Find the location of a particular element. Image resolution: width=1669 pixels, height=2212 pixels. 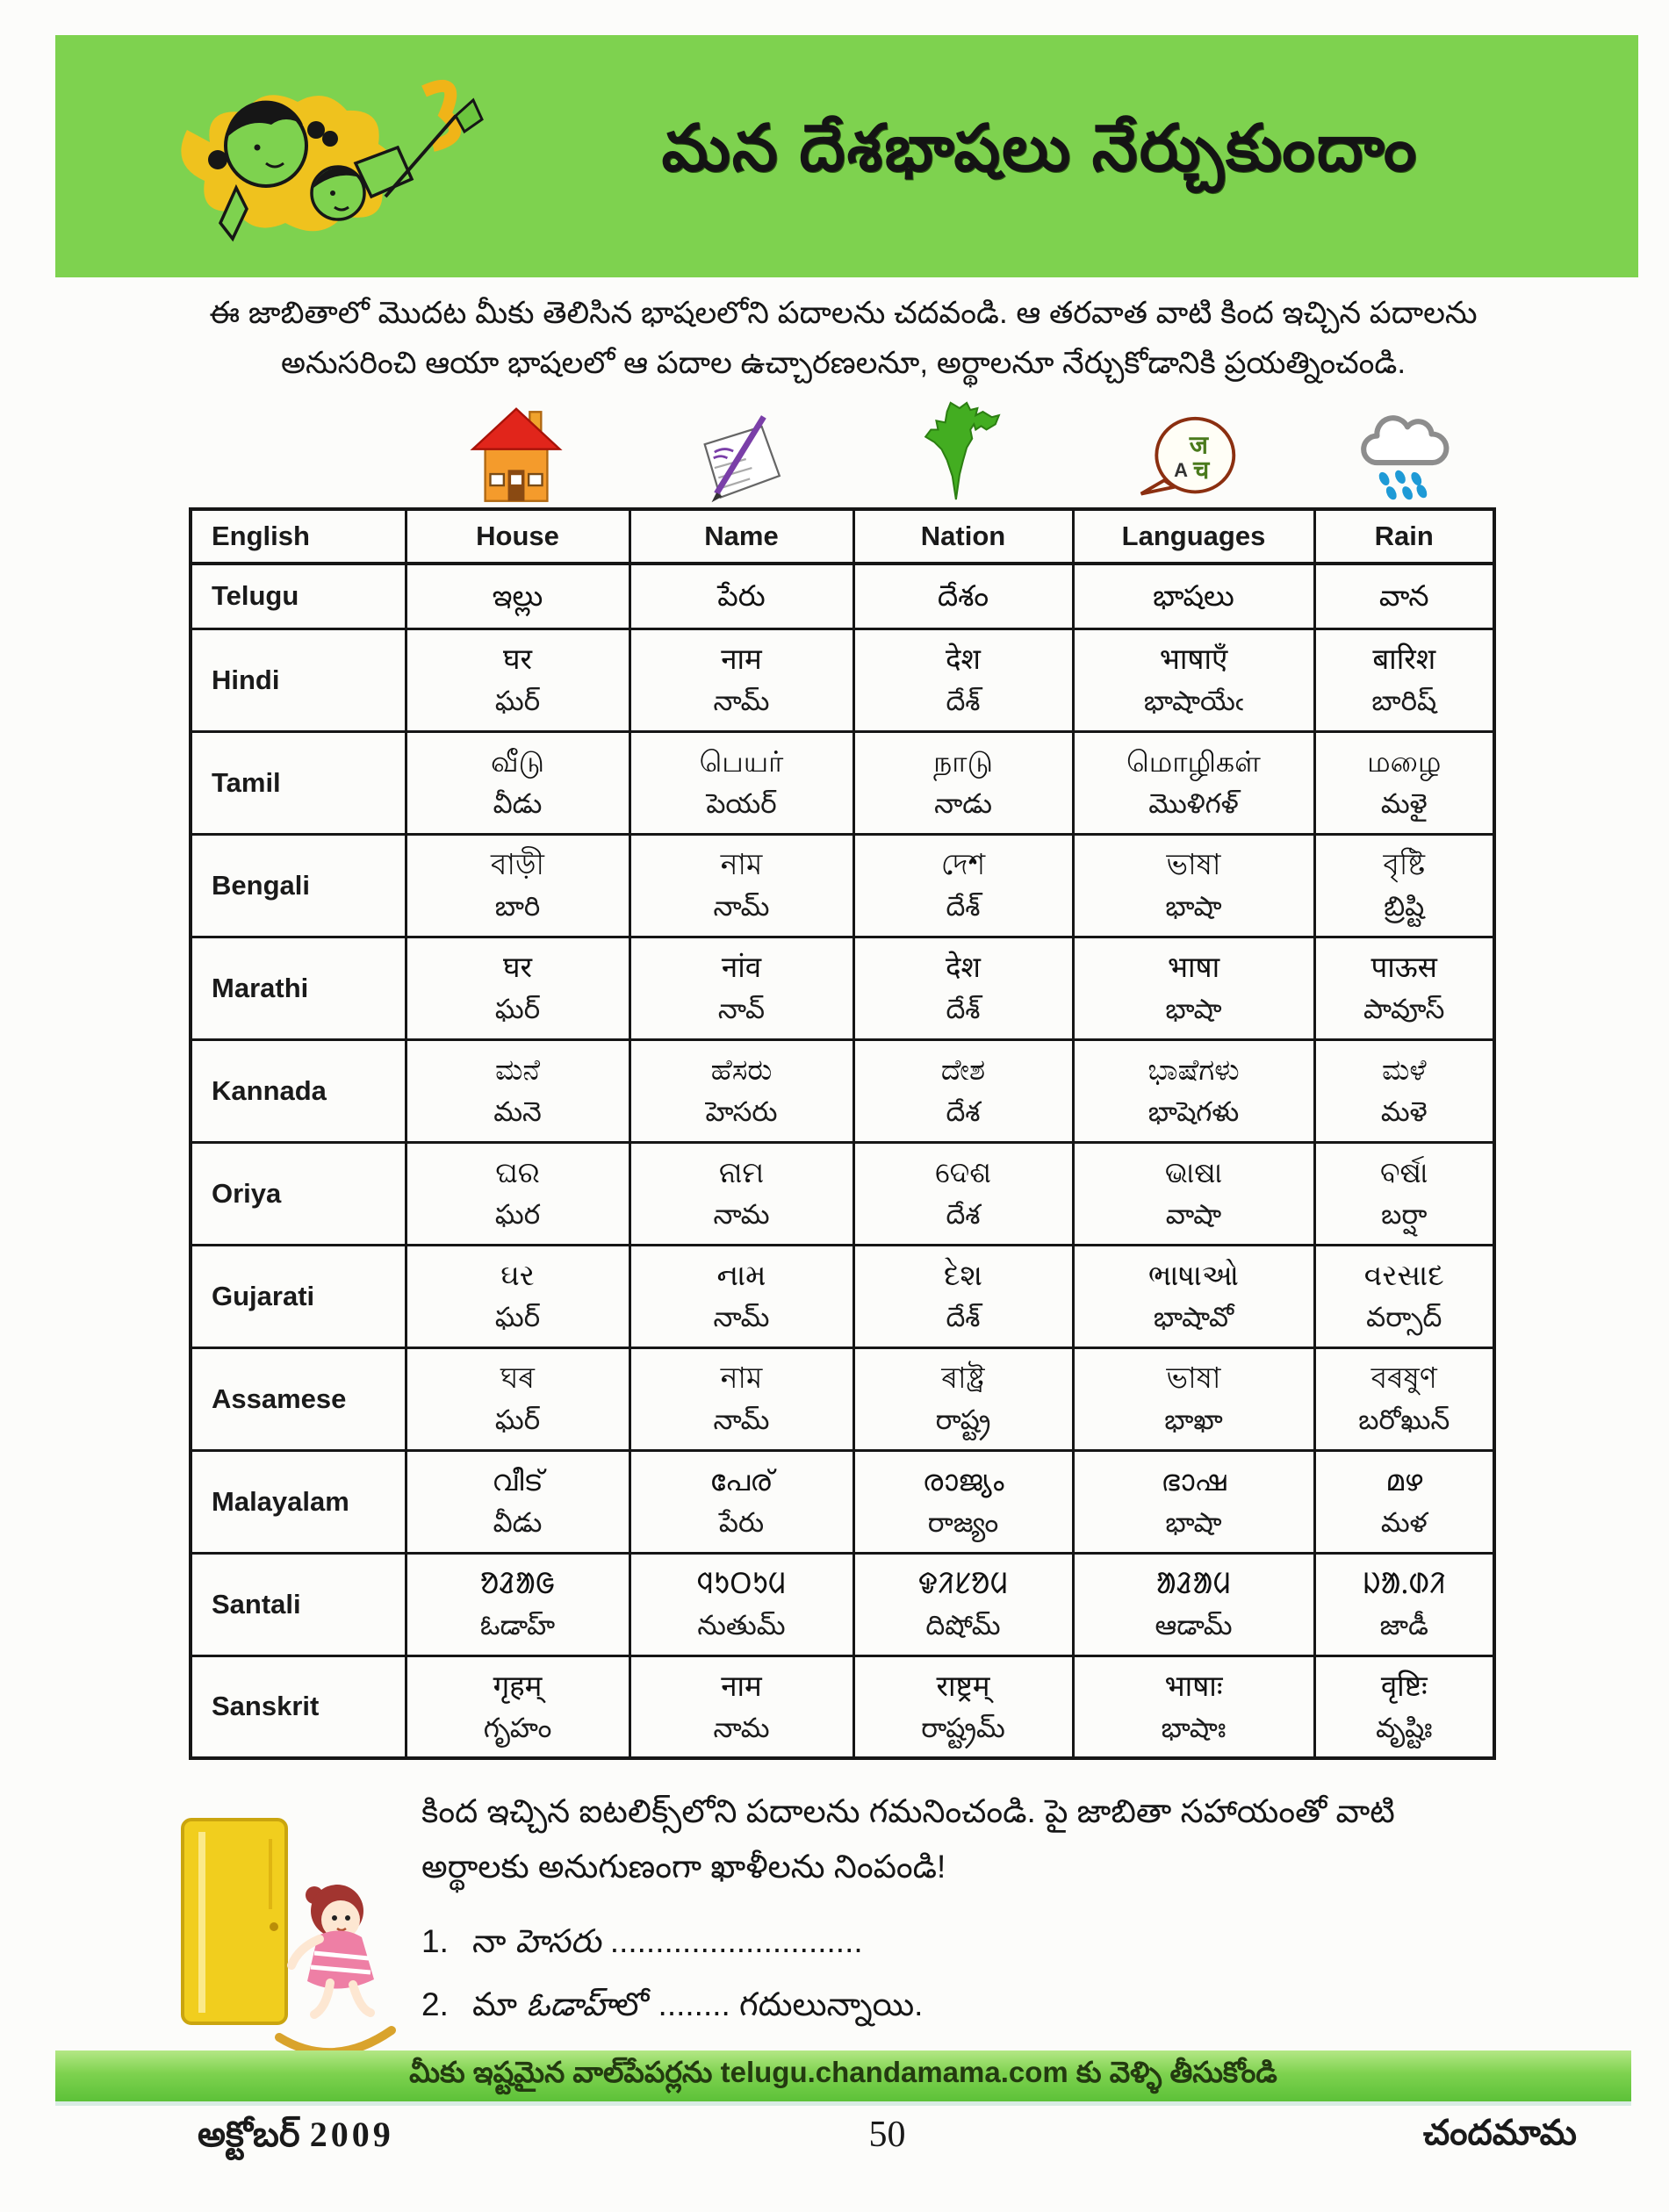

native-word: घर is located at coordinates (517, 967).